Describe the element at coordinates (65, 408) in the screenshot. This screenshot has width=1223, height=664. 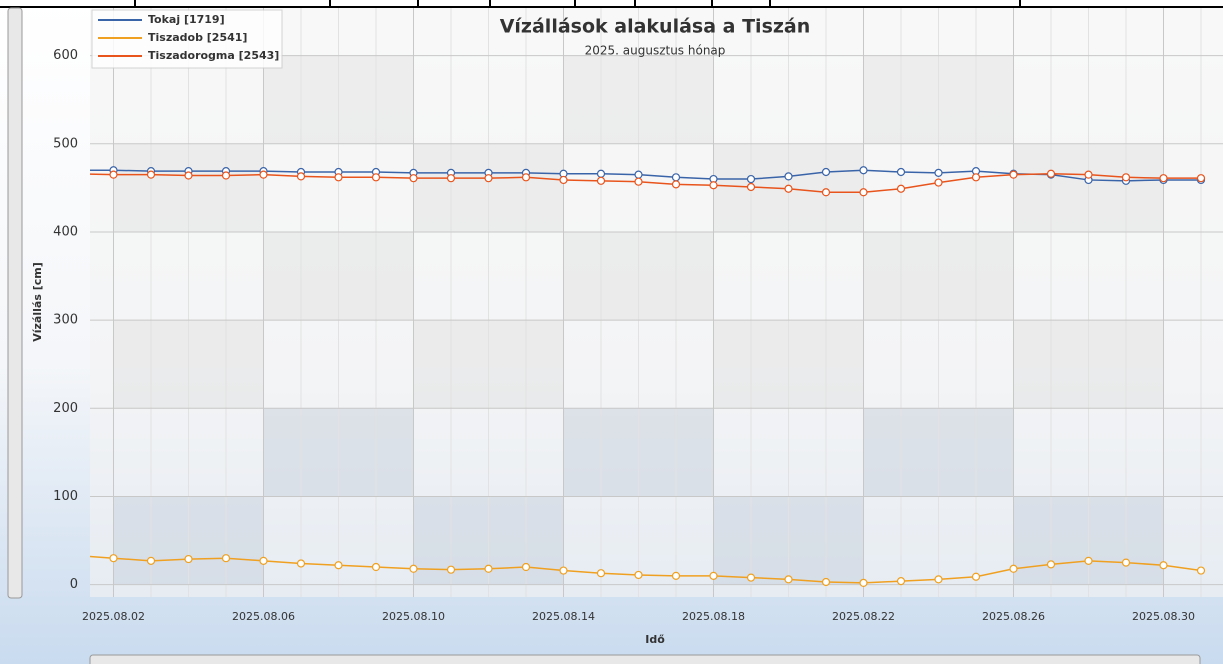
I see `y-tick-label: 200` at that location.